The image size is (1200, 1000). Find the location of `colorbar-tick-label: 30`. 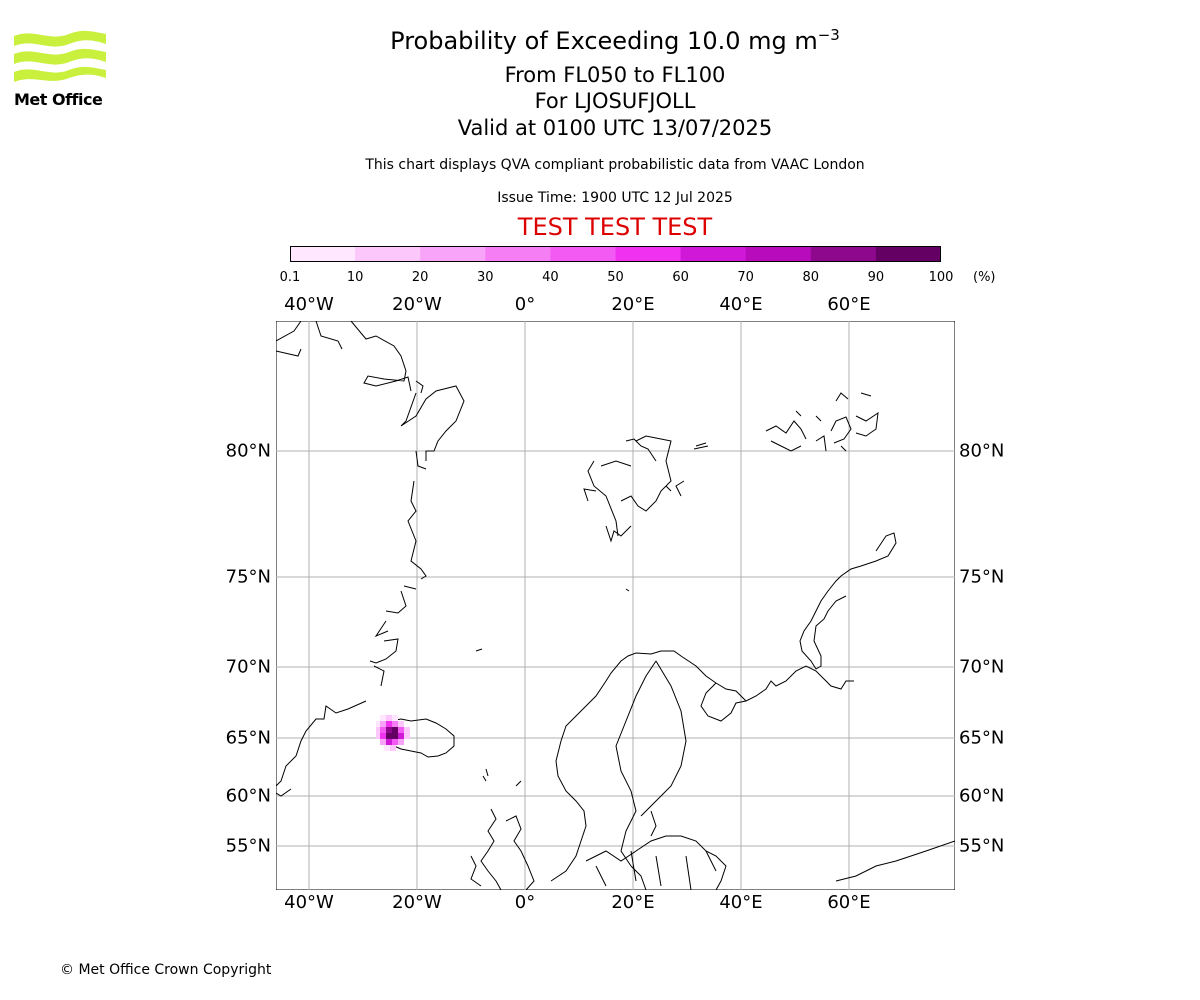

colorbar-tick-label: 30 is located at coordinates (485, 277).